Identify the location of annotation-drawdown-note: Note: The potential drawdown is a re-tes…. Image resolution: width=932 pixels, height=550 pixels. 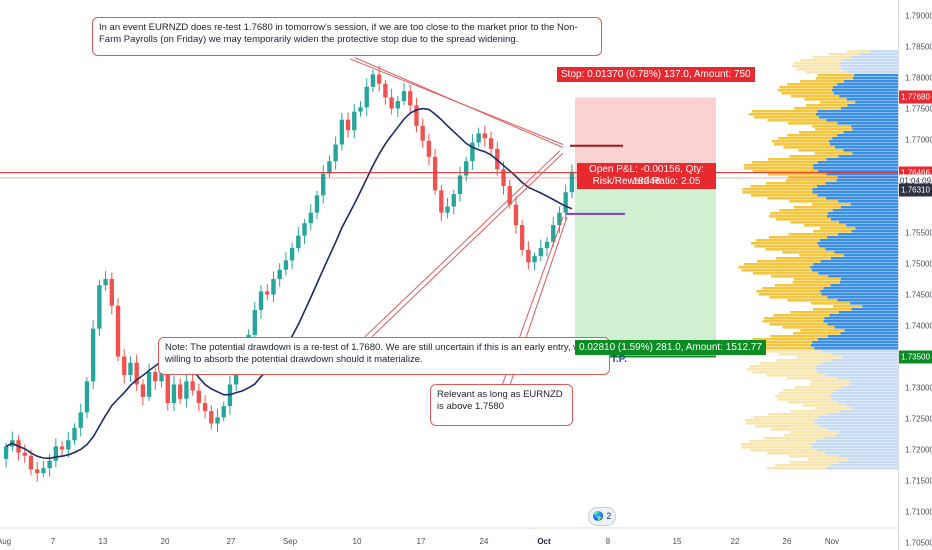
(384, 356).